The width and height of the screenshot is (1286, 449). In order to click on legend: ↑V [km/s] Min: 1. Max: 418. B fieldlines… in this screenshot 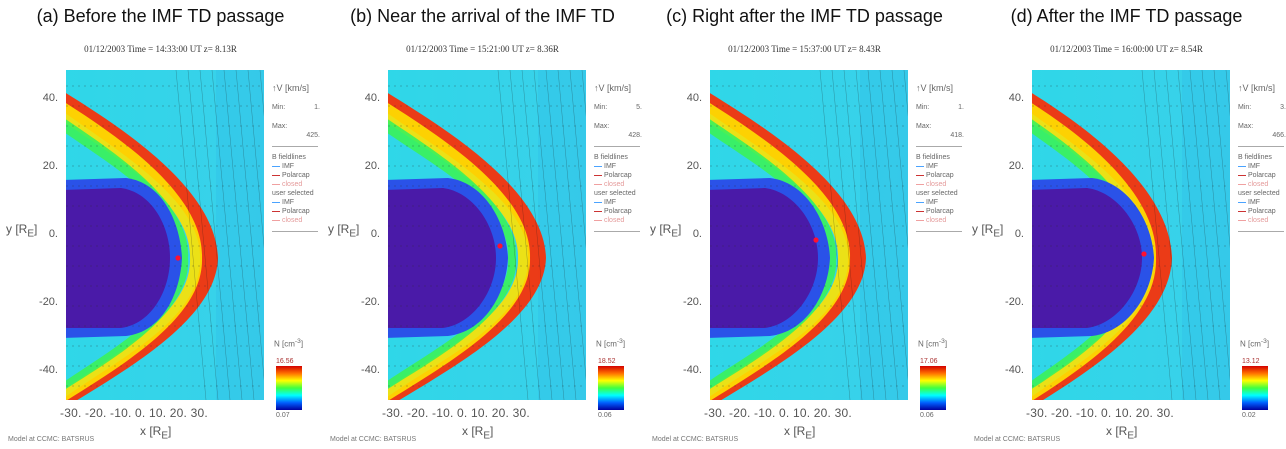, I will do `click(940, 161)`.